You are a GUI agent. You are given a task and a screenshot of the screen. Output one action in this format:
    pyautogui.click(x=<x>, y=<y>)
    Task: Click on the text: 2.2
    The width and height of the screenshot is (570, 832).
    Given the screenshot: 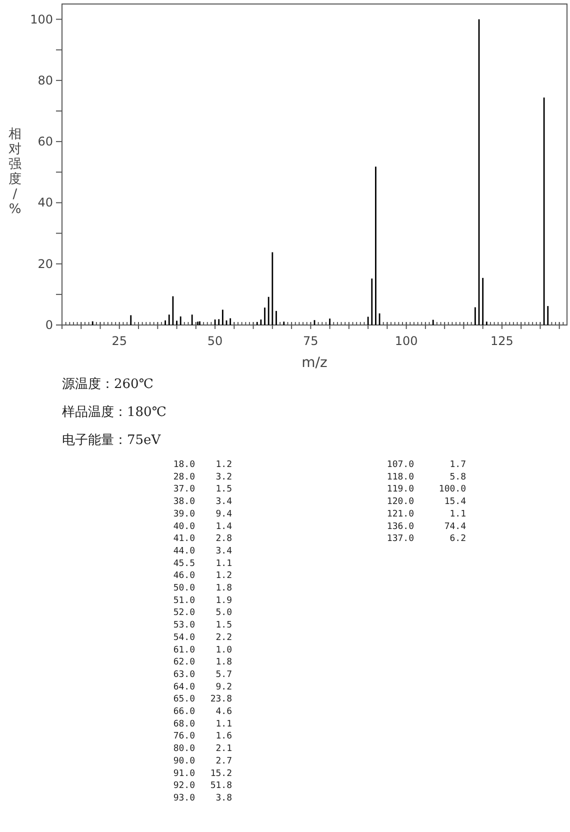 What is the action you would take?
    pyautogui.click(x=224, y=637)
    